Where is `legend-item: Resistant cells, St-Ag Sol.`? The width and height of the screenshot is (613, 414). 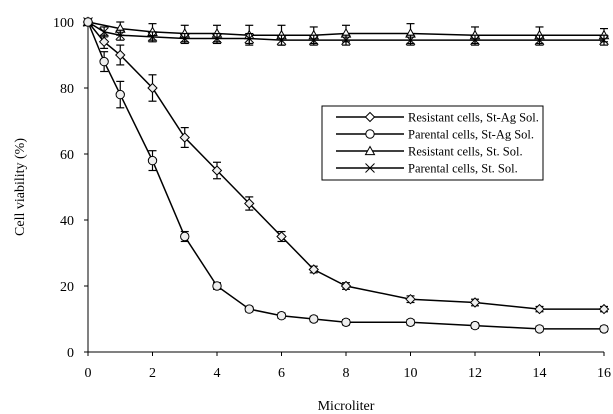
legend-item: Resistant cells, St-Ag Sol. is located at coordinates (437, 118).